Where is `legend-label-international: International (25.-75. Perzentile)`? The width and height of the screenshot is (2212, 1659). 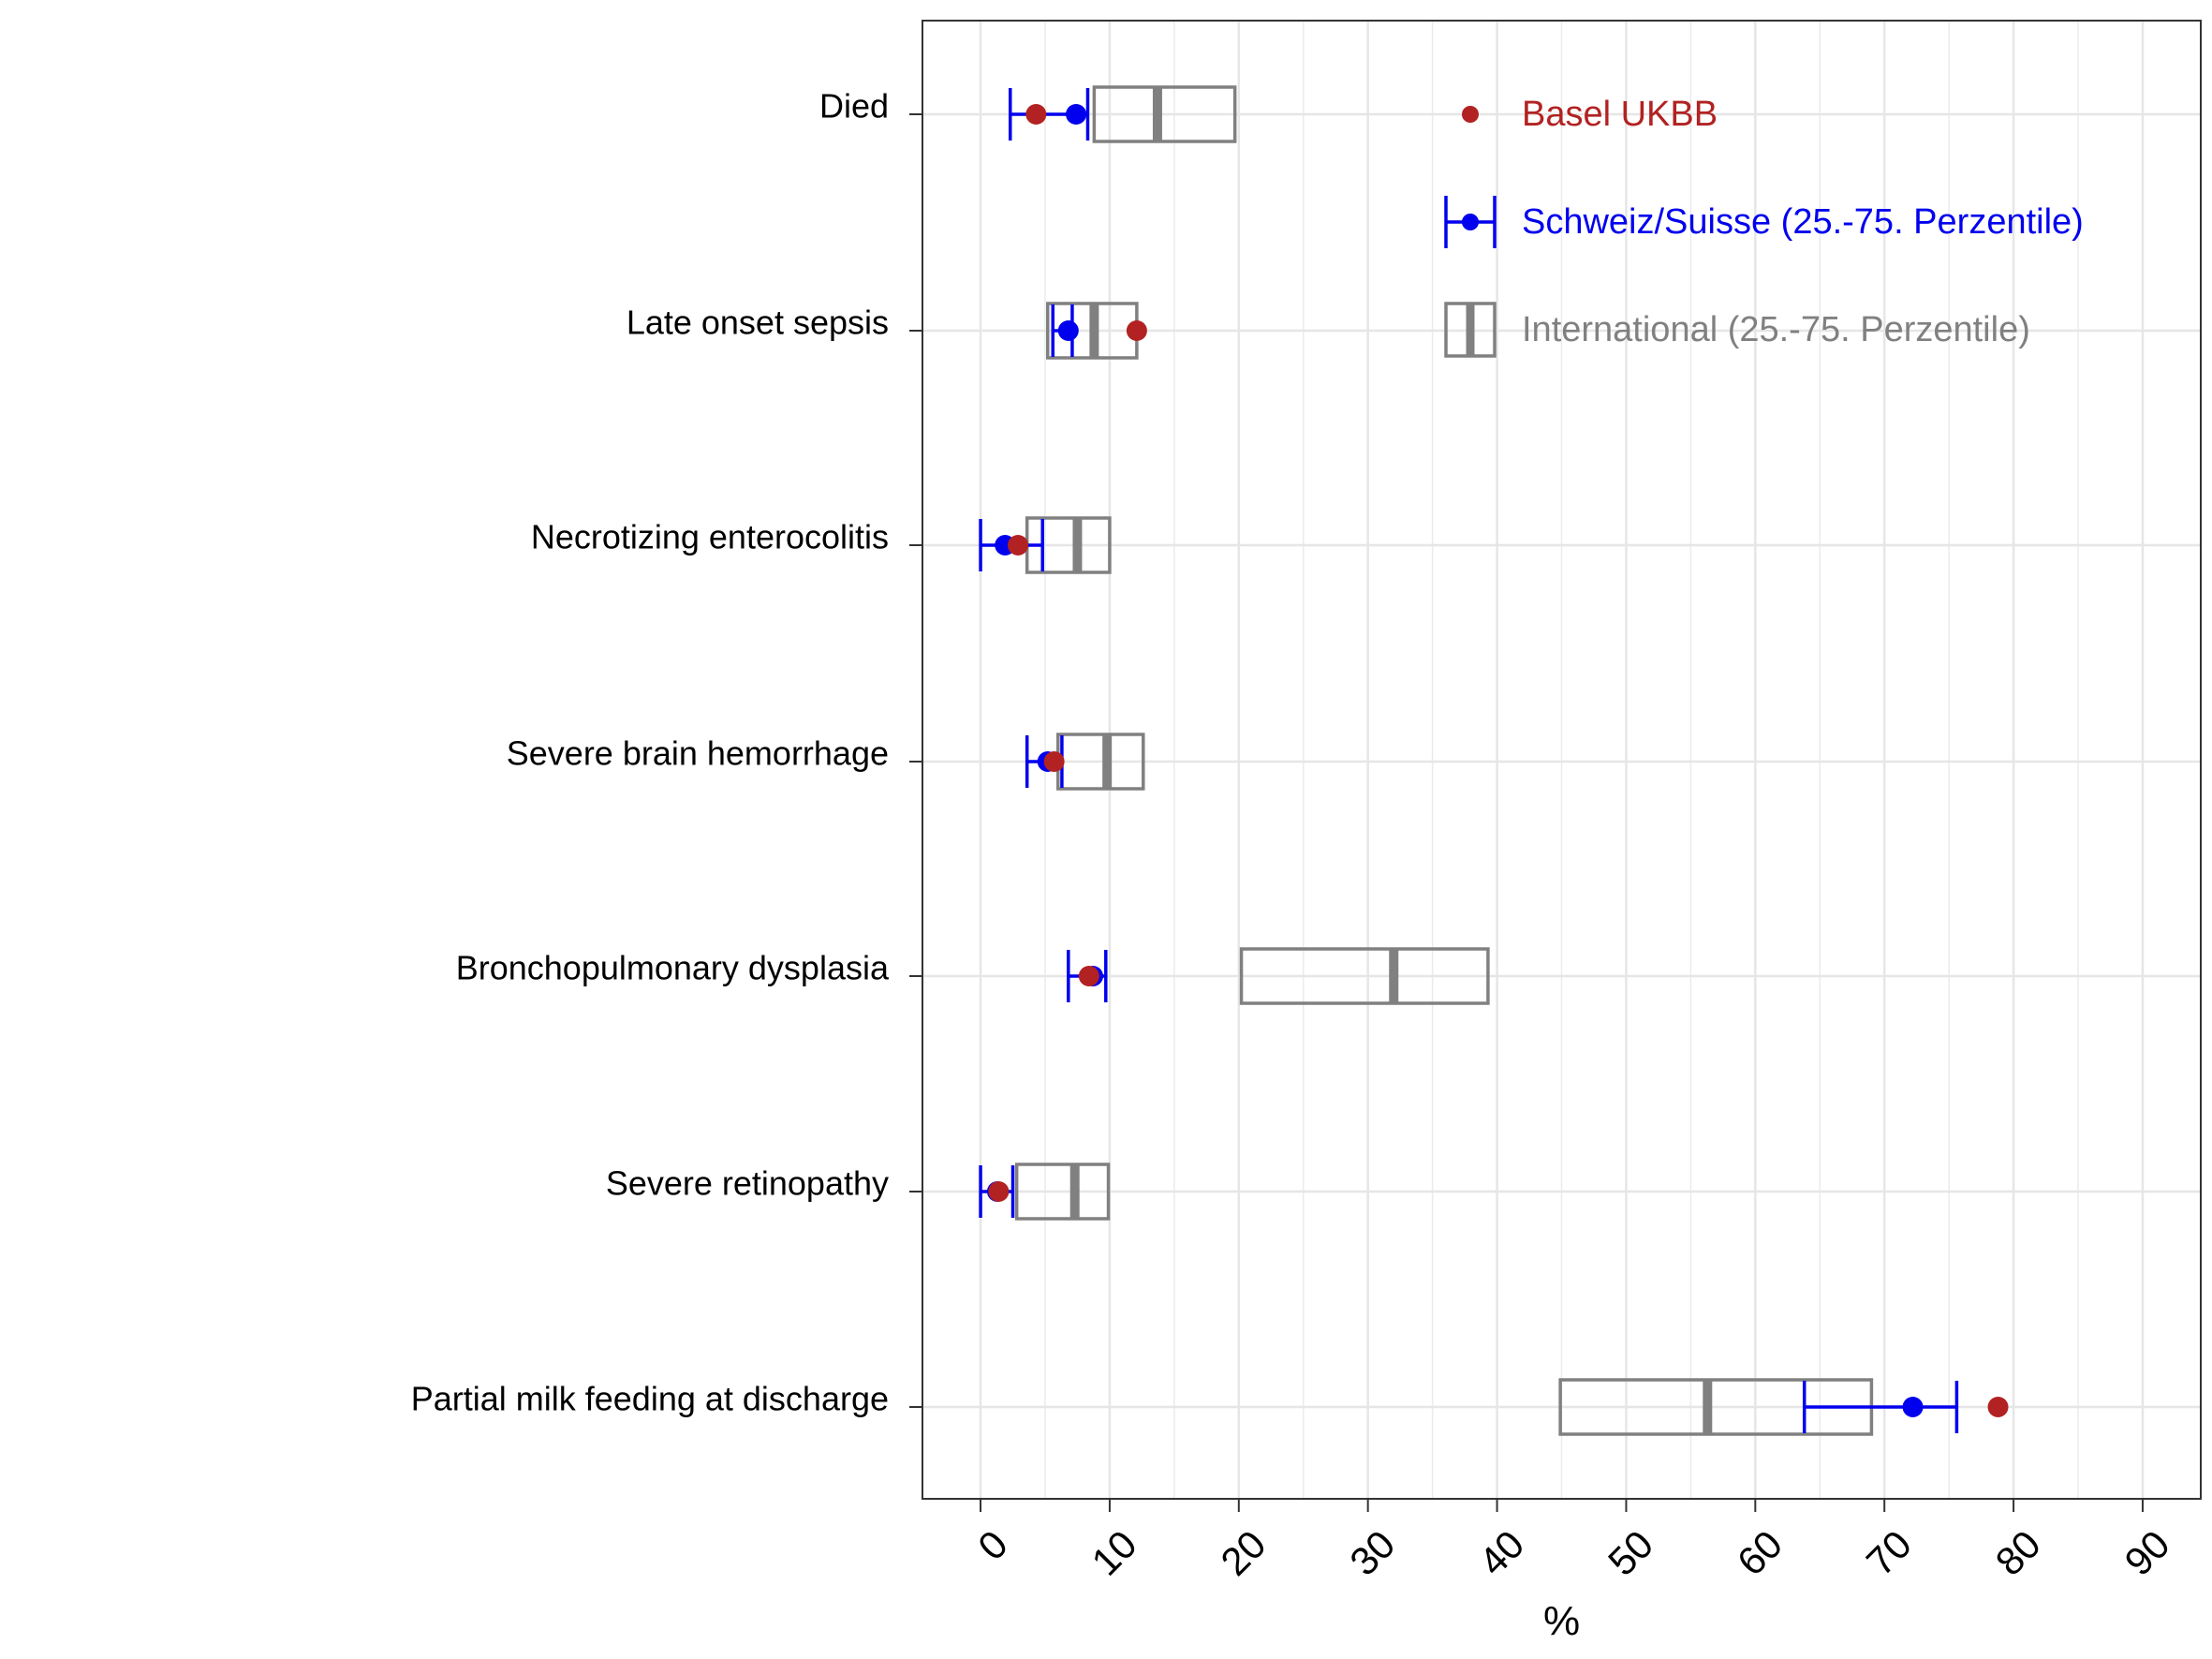 legend-label-international: International (25.-75. Perzentile) is located at coordinates (1776, 330).